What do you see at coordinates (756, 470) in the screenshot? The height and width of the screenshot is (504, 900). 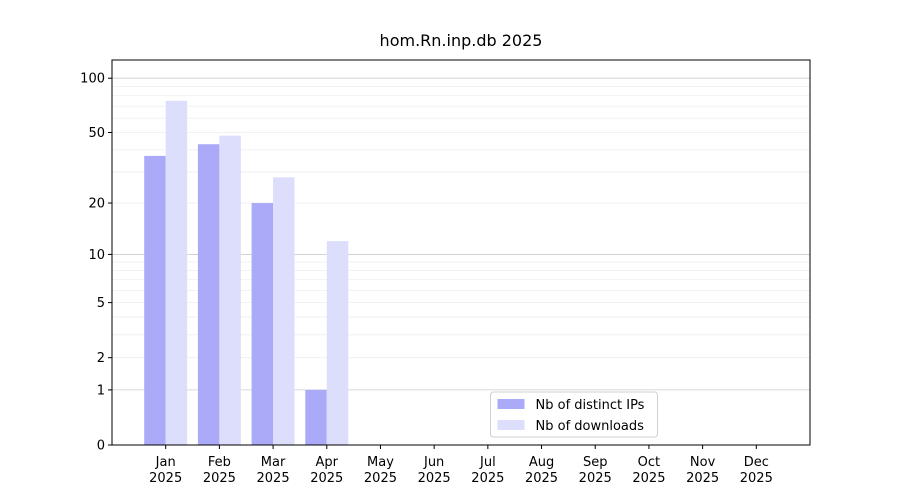 I see `x-tick-label: Dec 2025` at bounding box center [756, 470].